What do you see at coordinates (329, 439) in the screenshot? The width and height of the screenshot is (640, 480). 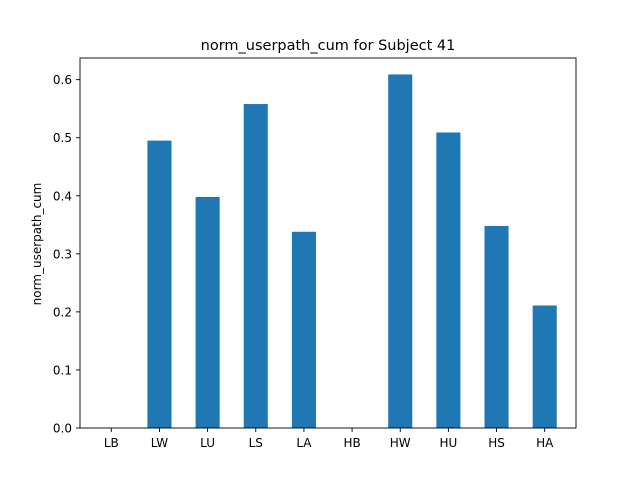 I see `x-axis-ticks: LB LW LU LS LA HB HW HU HS HA` at bounding box center [329, 439].